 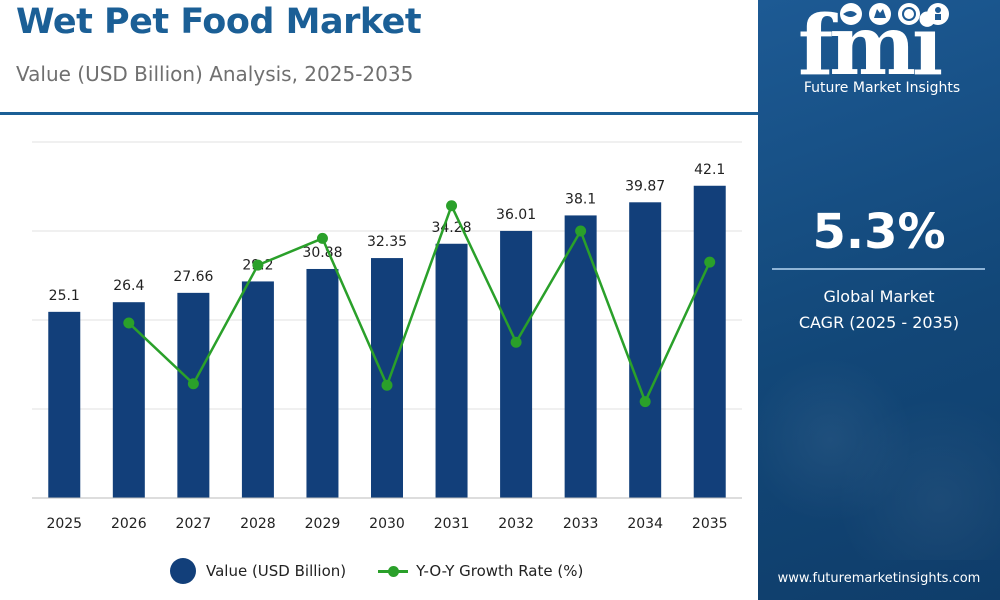 I want to click on data-label: 39.87, so click(x=645, y=186).